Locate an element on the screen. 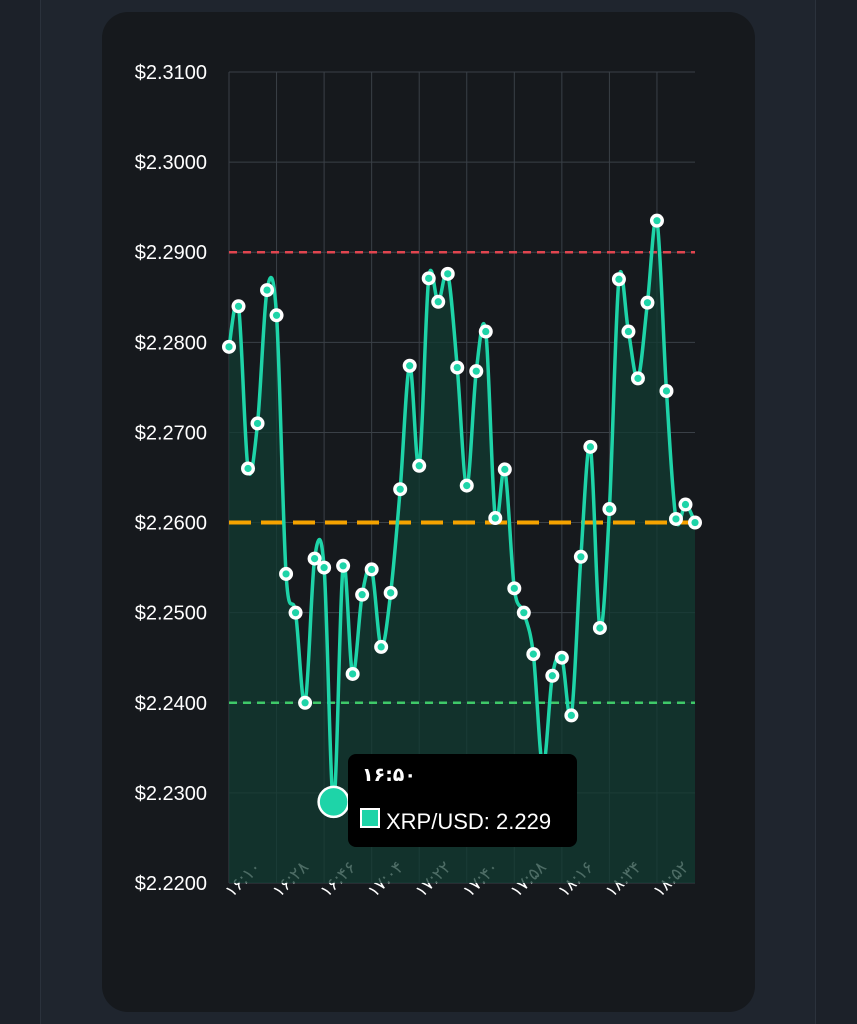 Image resolution: width=857 pixels, height=1024 pixels. y-tick-label: $2.3000 is located at coordinates (171, 163).